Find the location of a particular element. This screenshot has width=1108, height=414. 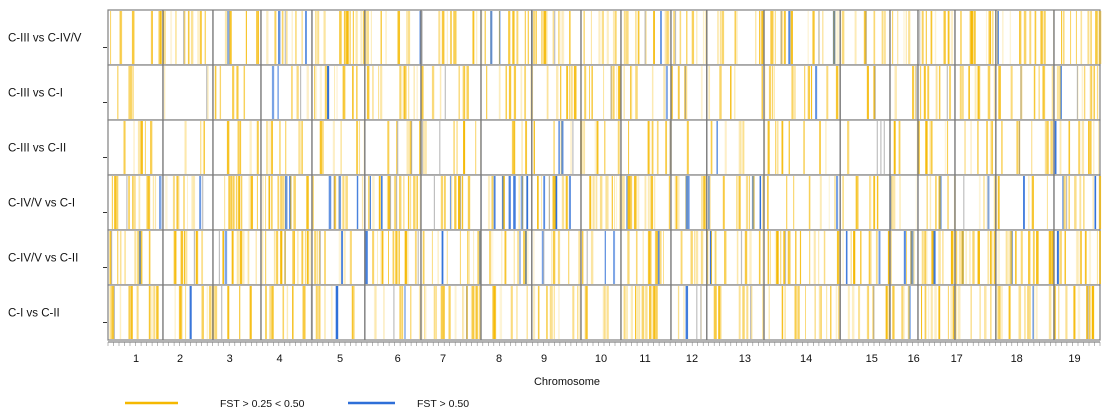

chromosome-tick-label: 11 is located at coordinates (644, 359).